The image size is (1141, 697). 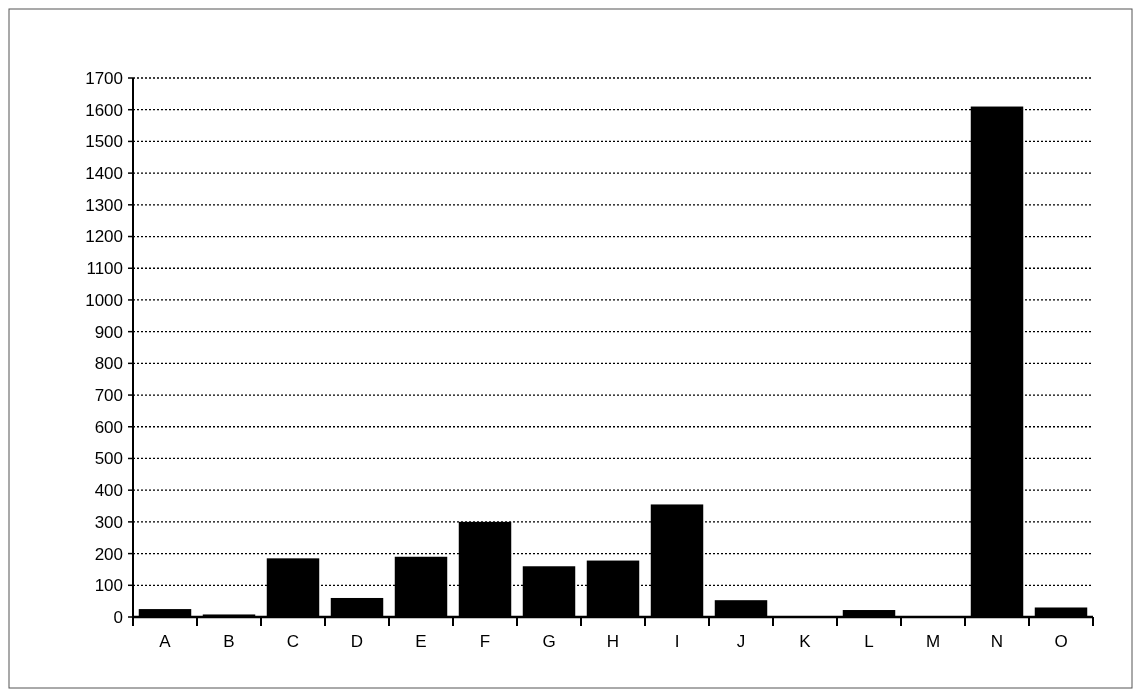 I want to click on y-tick-label: 200, so click(x=108, y=554).